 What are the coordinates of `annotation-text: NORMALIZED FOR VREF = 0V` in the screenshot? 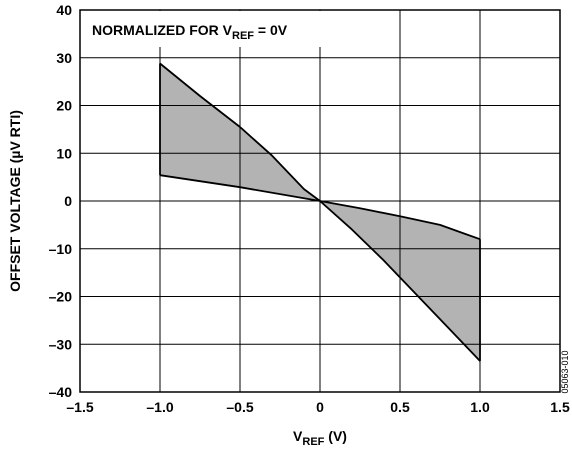 It's located at (190, 32).